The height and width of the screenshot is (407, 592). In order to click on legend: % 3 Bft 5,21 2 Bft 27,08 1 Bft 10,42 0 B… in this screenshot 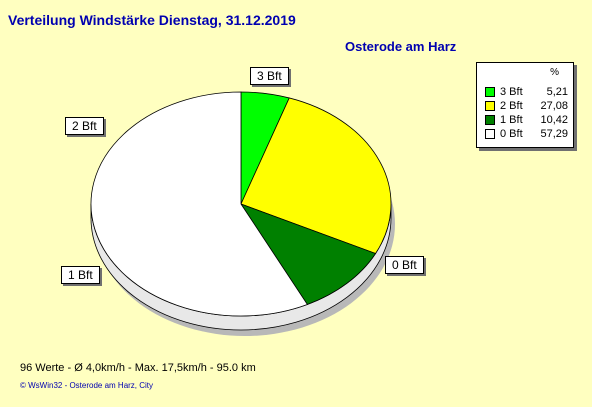, I will do `click(525, 105)`.